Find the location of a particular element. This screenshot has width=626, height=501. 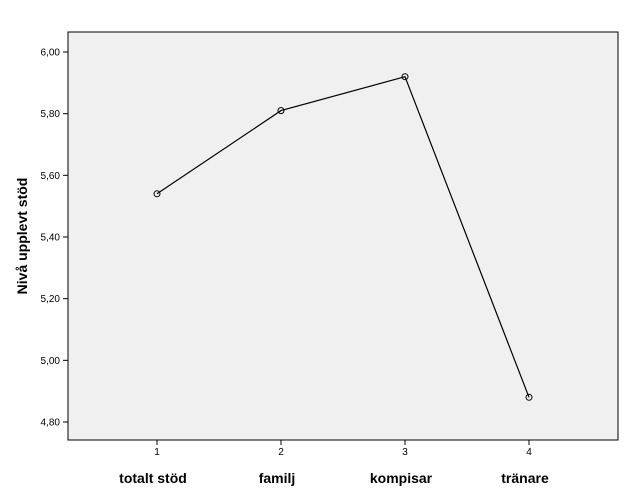

x-tick-label: 3 is located at coordinates (405, 452).